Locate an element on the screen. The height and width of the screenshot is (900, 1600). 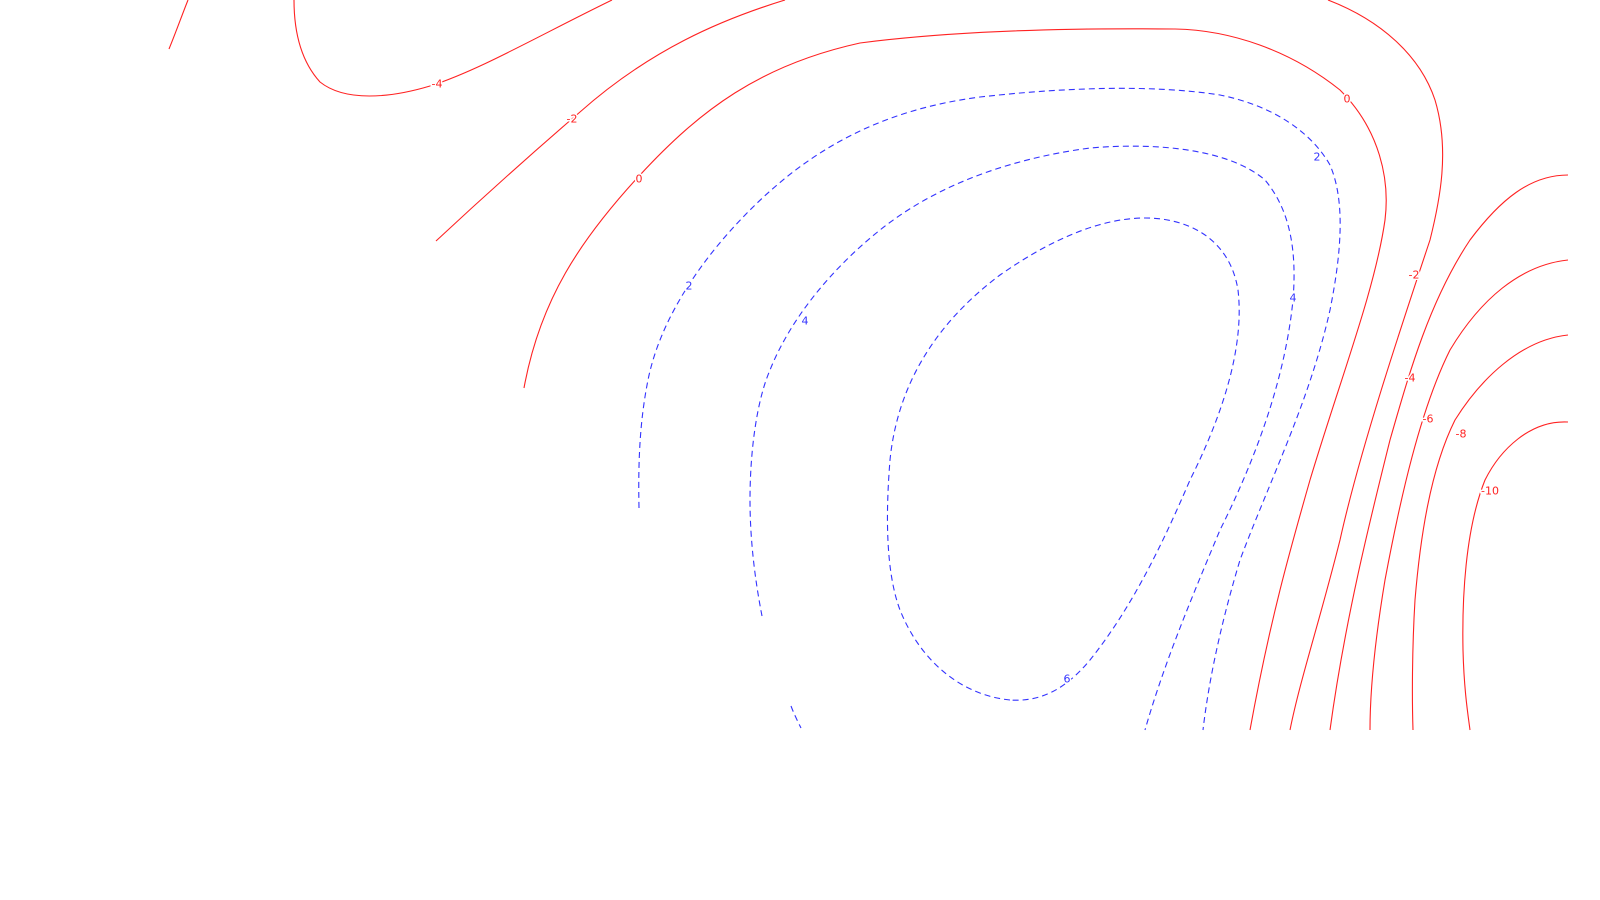
contour-label-level-minus-6: -6 is located at coordinates (1428, 419).